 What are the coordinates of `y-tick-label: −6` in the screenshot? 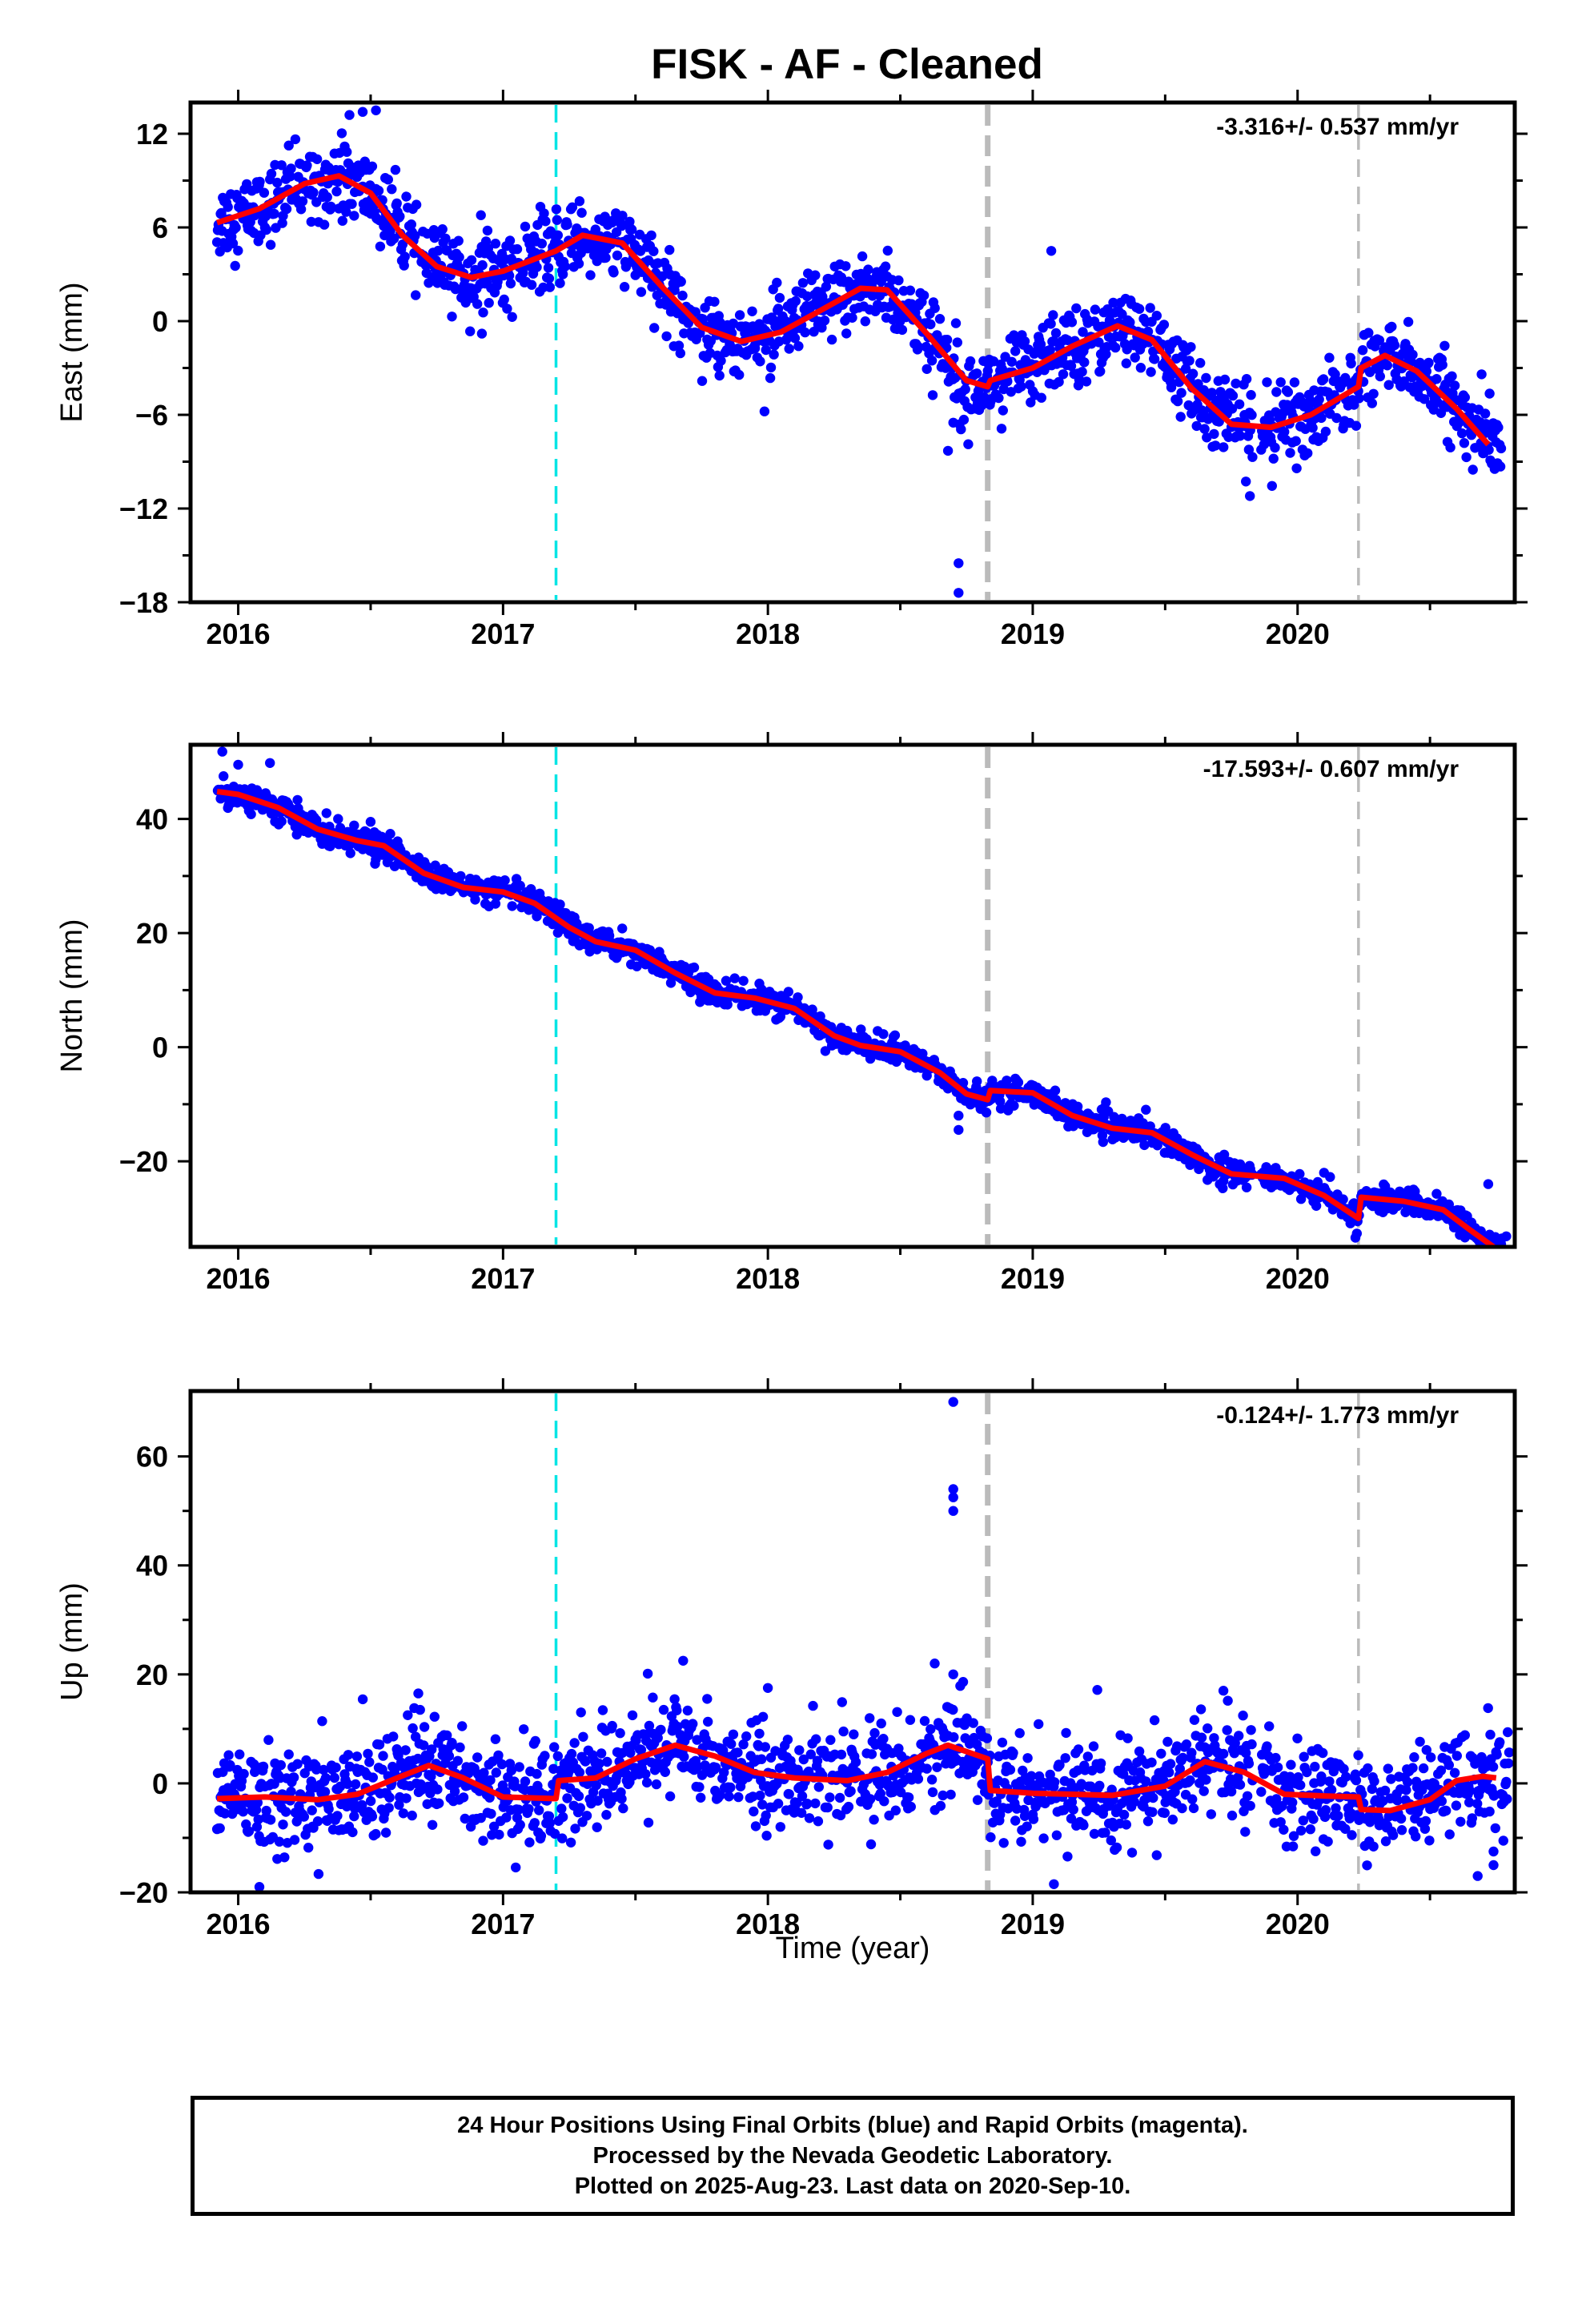 It's located at (151, 416).